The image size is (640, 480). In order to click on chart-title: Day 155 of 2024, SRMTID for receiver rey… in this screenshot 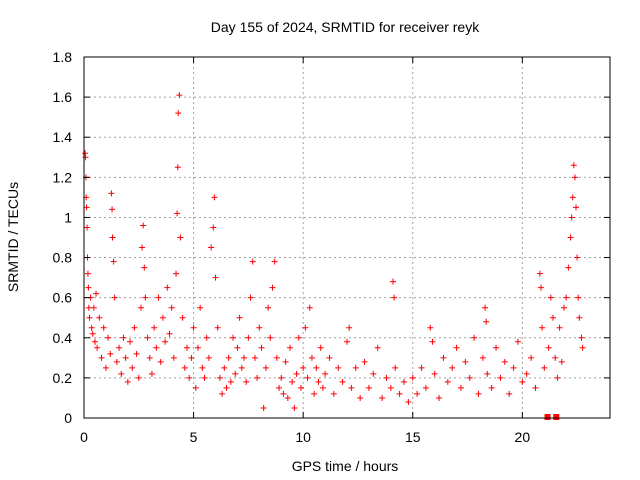, I will do `click(345, 27)`.